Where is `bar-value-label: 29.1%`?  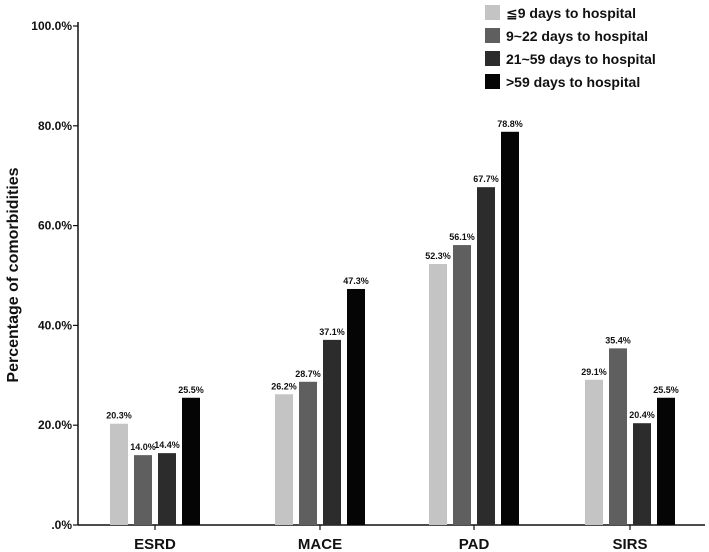
bar-value-label: 29.1% is located at coordinates (594, 372).